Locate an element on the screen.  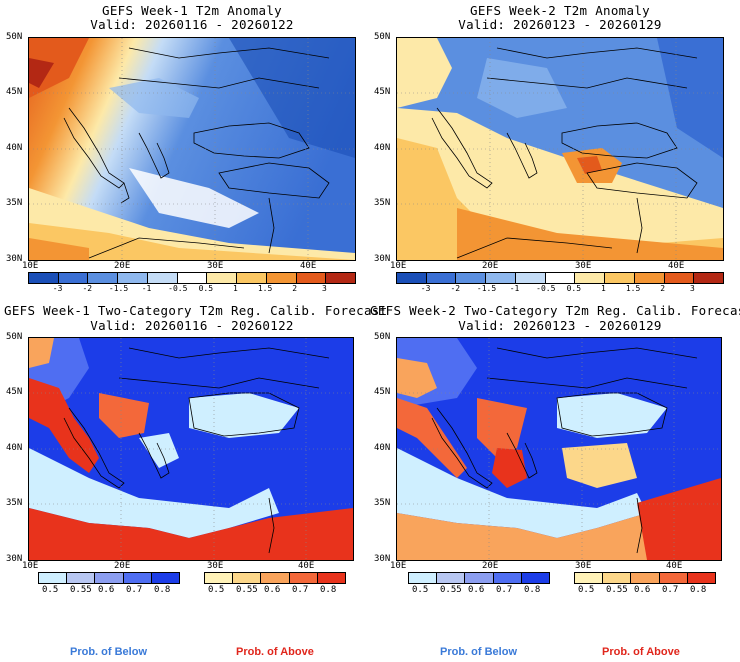
prob-below-label: 0.5 is located at coordinates (50, 590).